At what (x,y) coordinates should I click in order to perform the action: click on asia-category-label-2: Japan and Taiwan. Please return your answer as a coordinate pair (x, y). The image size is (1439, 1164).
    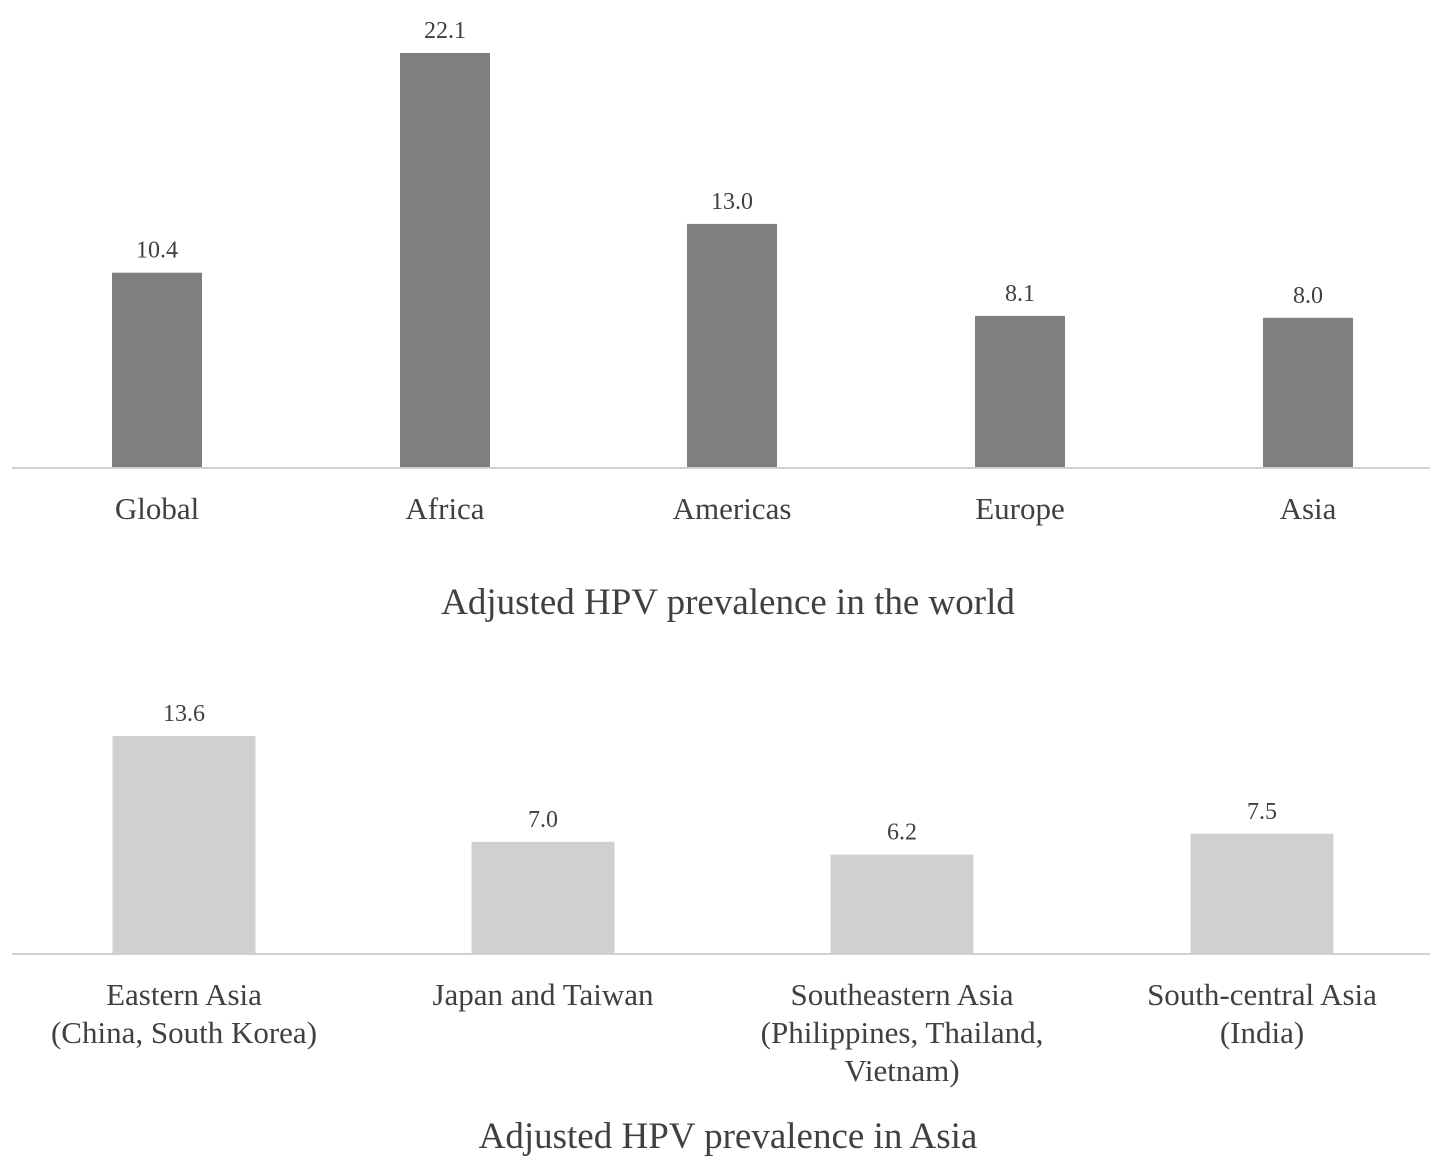
    Looking at the image, I should click on (543, 994).